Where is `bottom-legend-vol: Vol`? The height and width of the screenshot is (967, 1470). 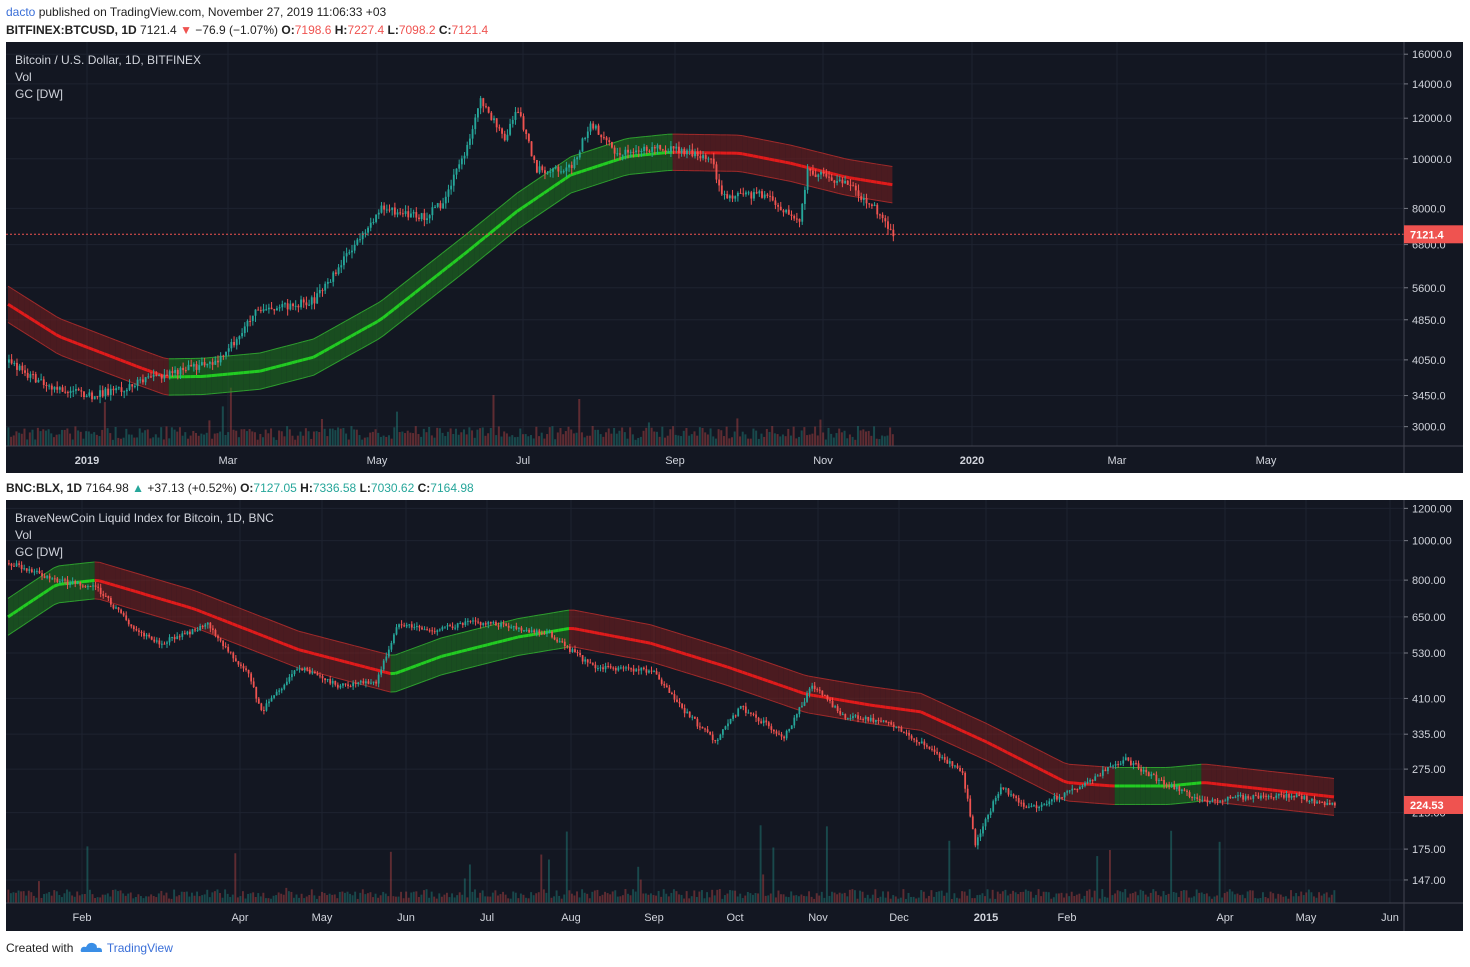 bottom-legend-vol: Vol is located at coordinates (23, 535).